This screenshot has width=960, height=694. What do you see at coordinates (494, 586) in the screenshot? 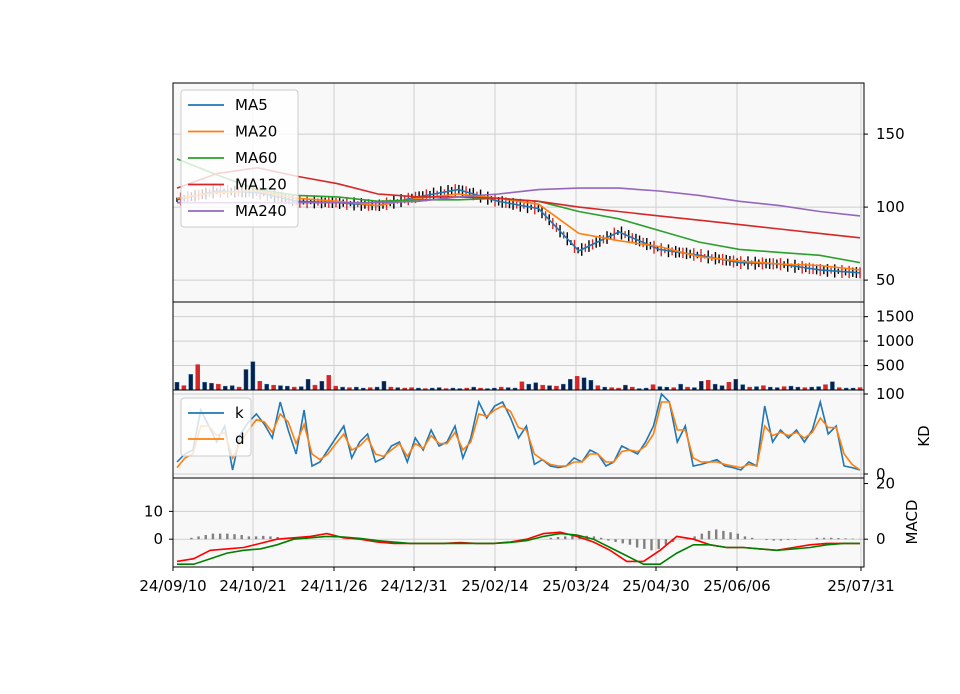
I see `x-tick-label: 25/02/14` at bounding box center [494, 586].